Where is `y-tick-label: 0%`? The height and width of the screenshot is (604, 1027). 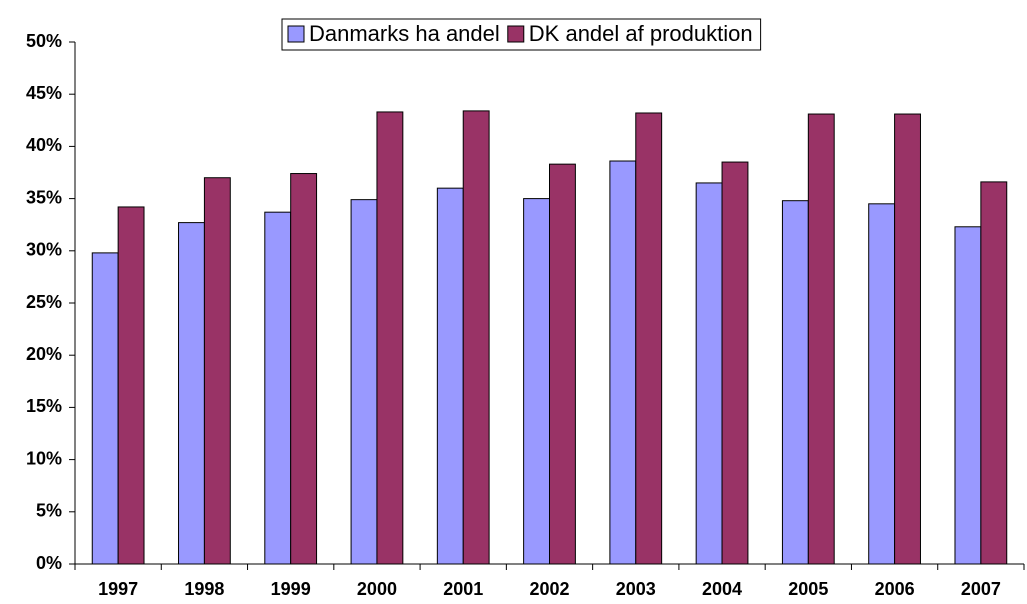
y-tick-label: 0% is located at coordinates (49, 563).